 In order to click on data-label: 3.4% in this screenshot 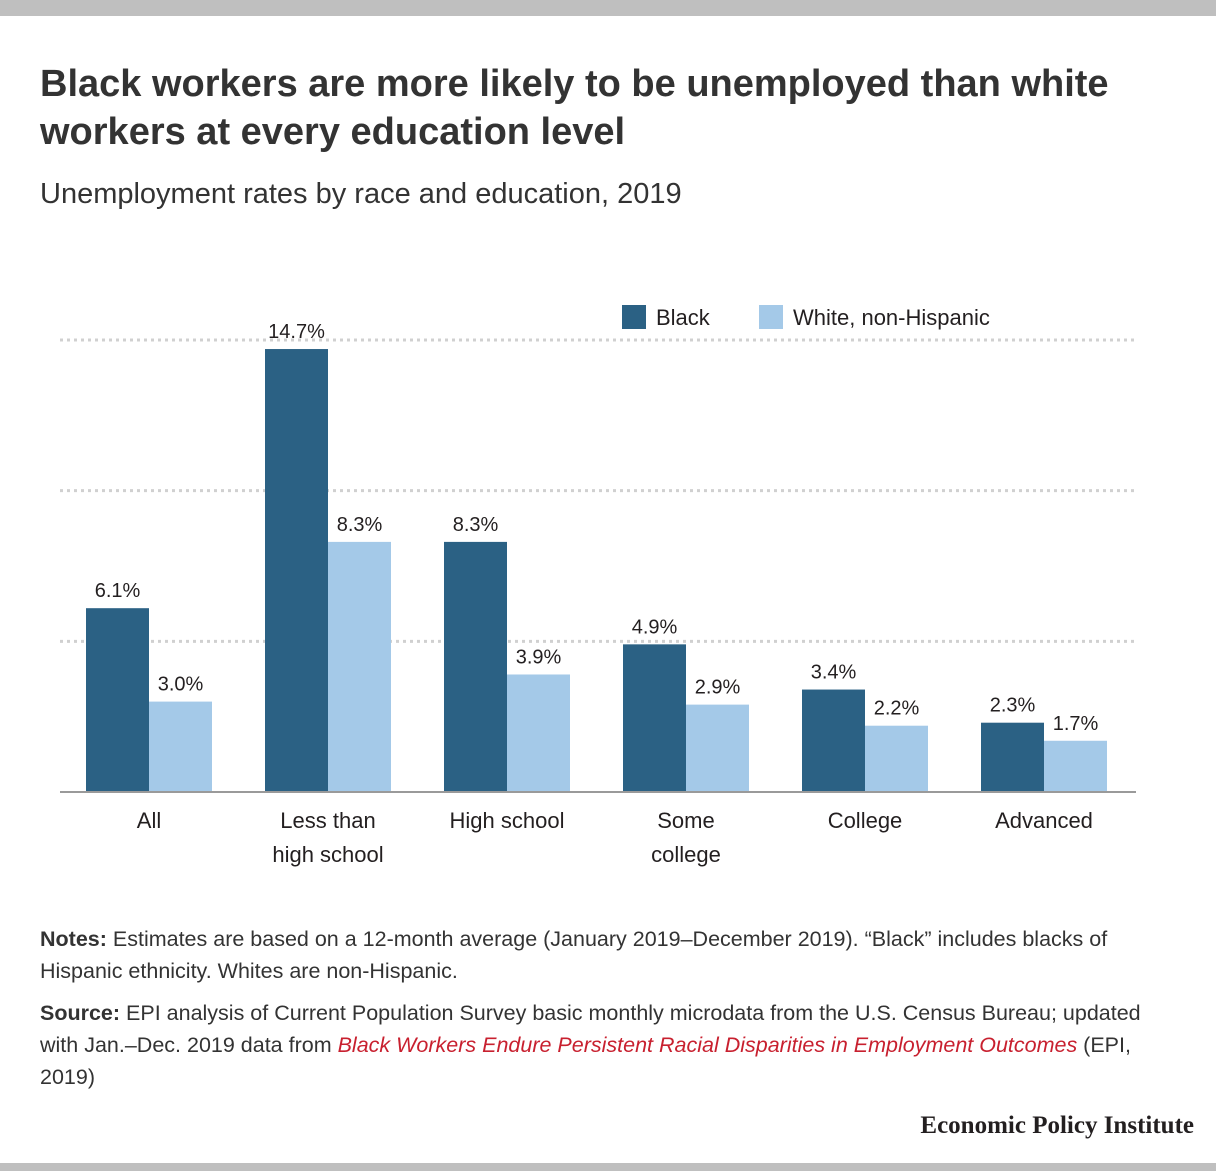, I will do `click(834, 673)`.